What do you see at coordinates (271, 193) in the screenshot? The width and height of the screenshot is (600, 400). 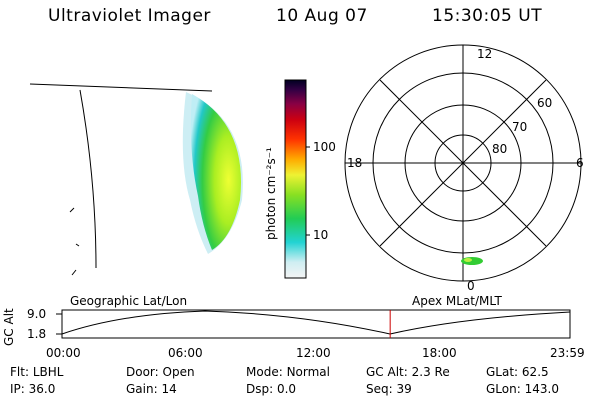 I see `colorbar-units: photon cm⁻²s⁻¹` at bounding box center [271, 193].